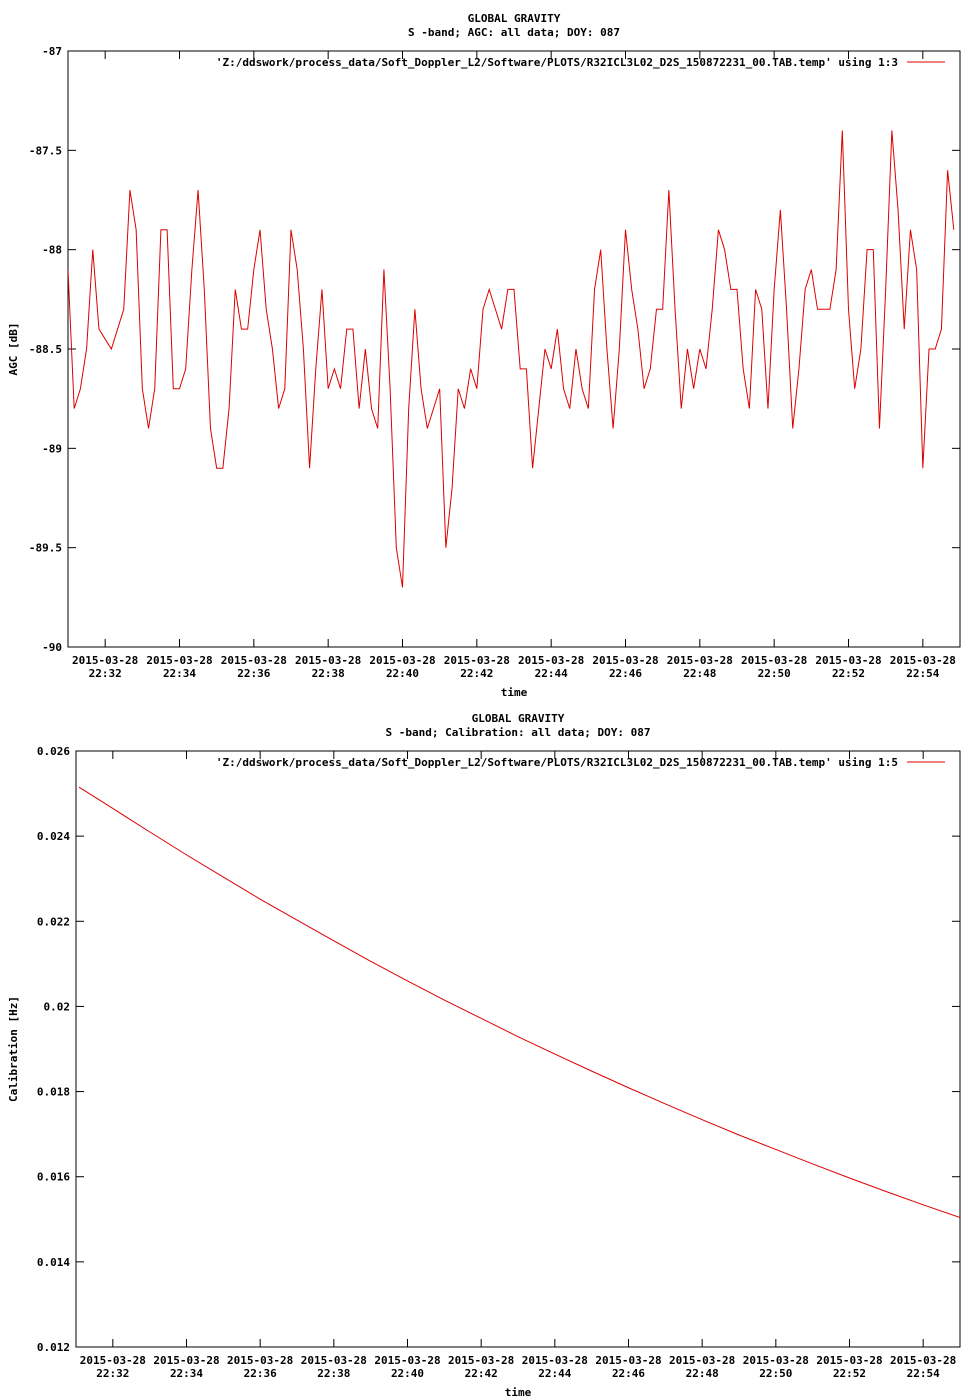 This screenshot has width=980, height=1400. Describe the element at coordinates (52, 647) in the screenshot. I see `y-tick-label: -90` at that location.